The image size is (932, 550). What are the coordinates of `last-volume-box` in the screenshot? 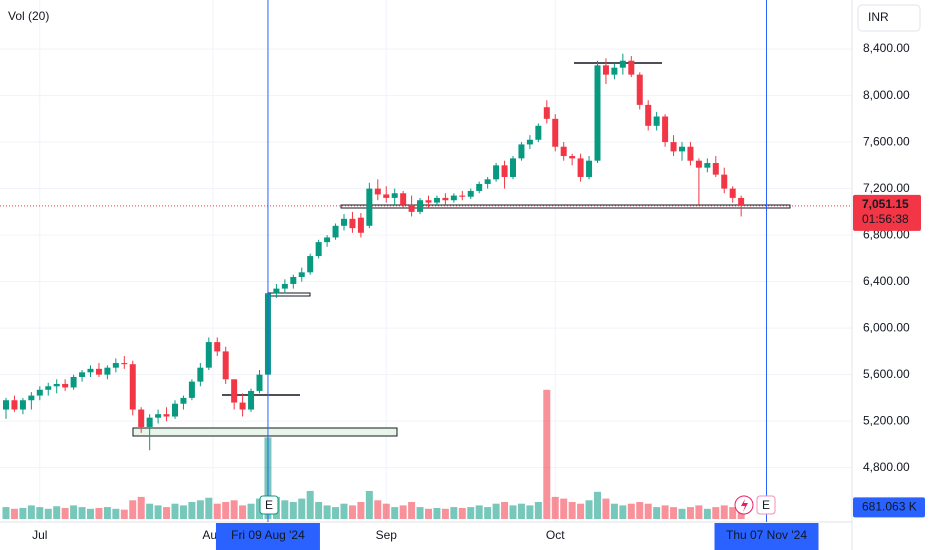 It's located at (889, 507).